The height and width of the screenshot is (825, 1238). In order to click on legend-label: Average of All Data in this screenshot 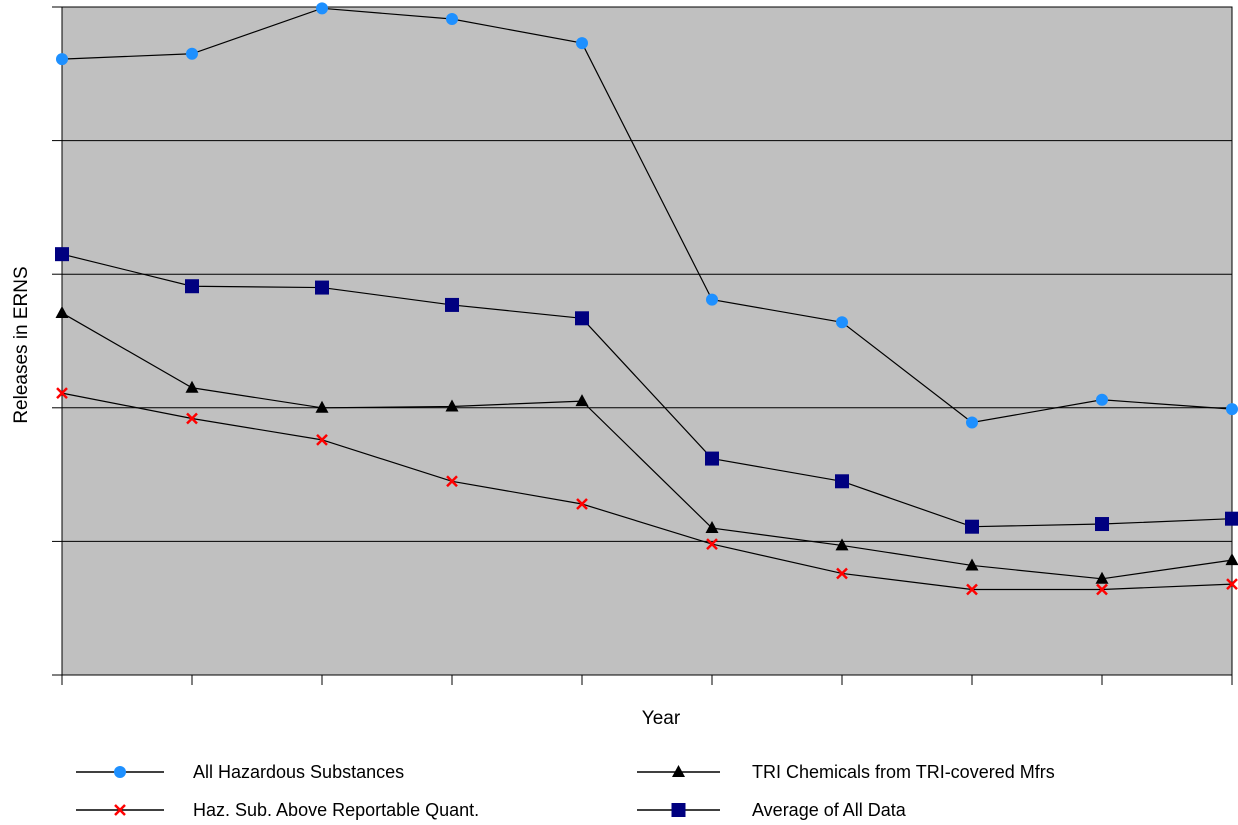, I will do `click(829, 810)`.